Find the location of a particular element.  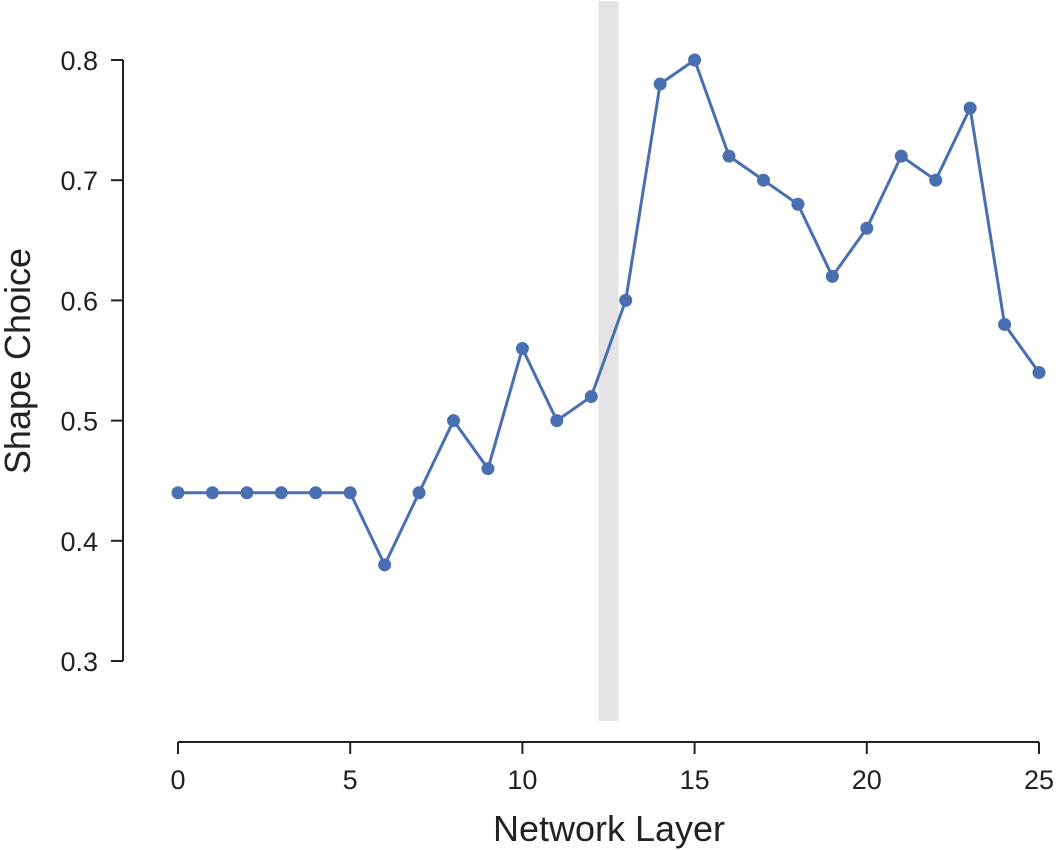

x-ticks: 0 5 10 15 20 25 is located at coordinates (612, 768).